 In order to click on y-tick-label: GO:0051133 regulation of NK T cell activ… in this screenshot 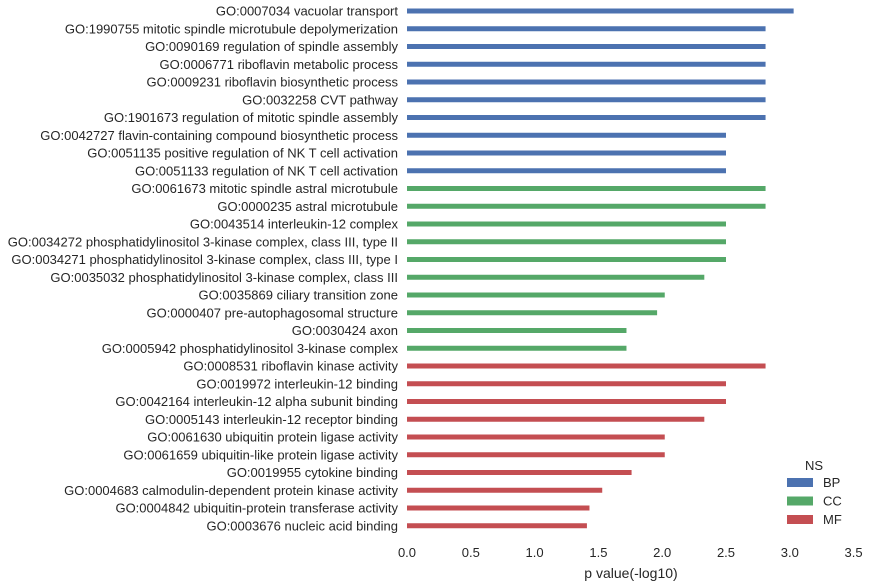, I will do `click(266, 170)`.